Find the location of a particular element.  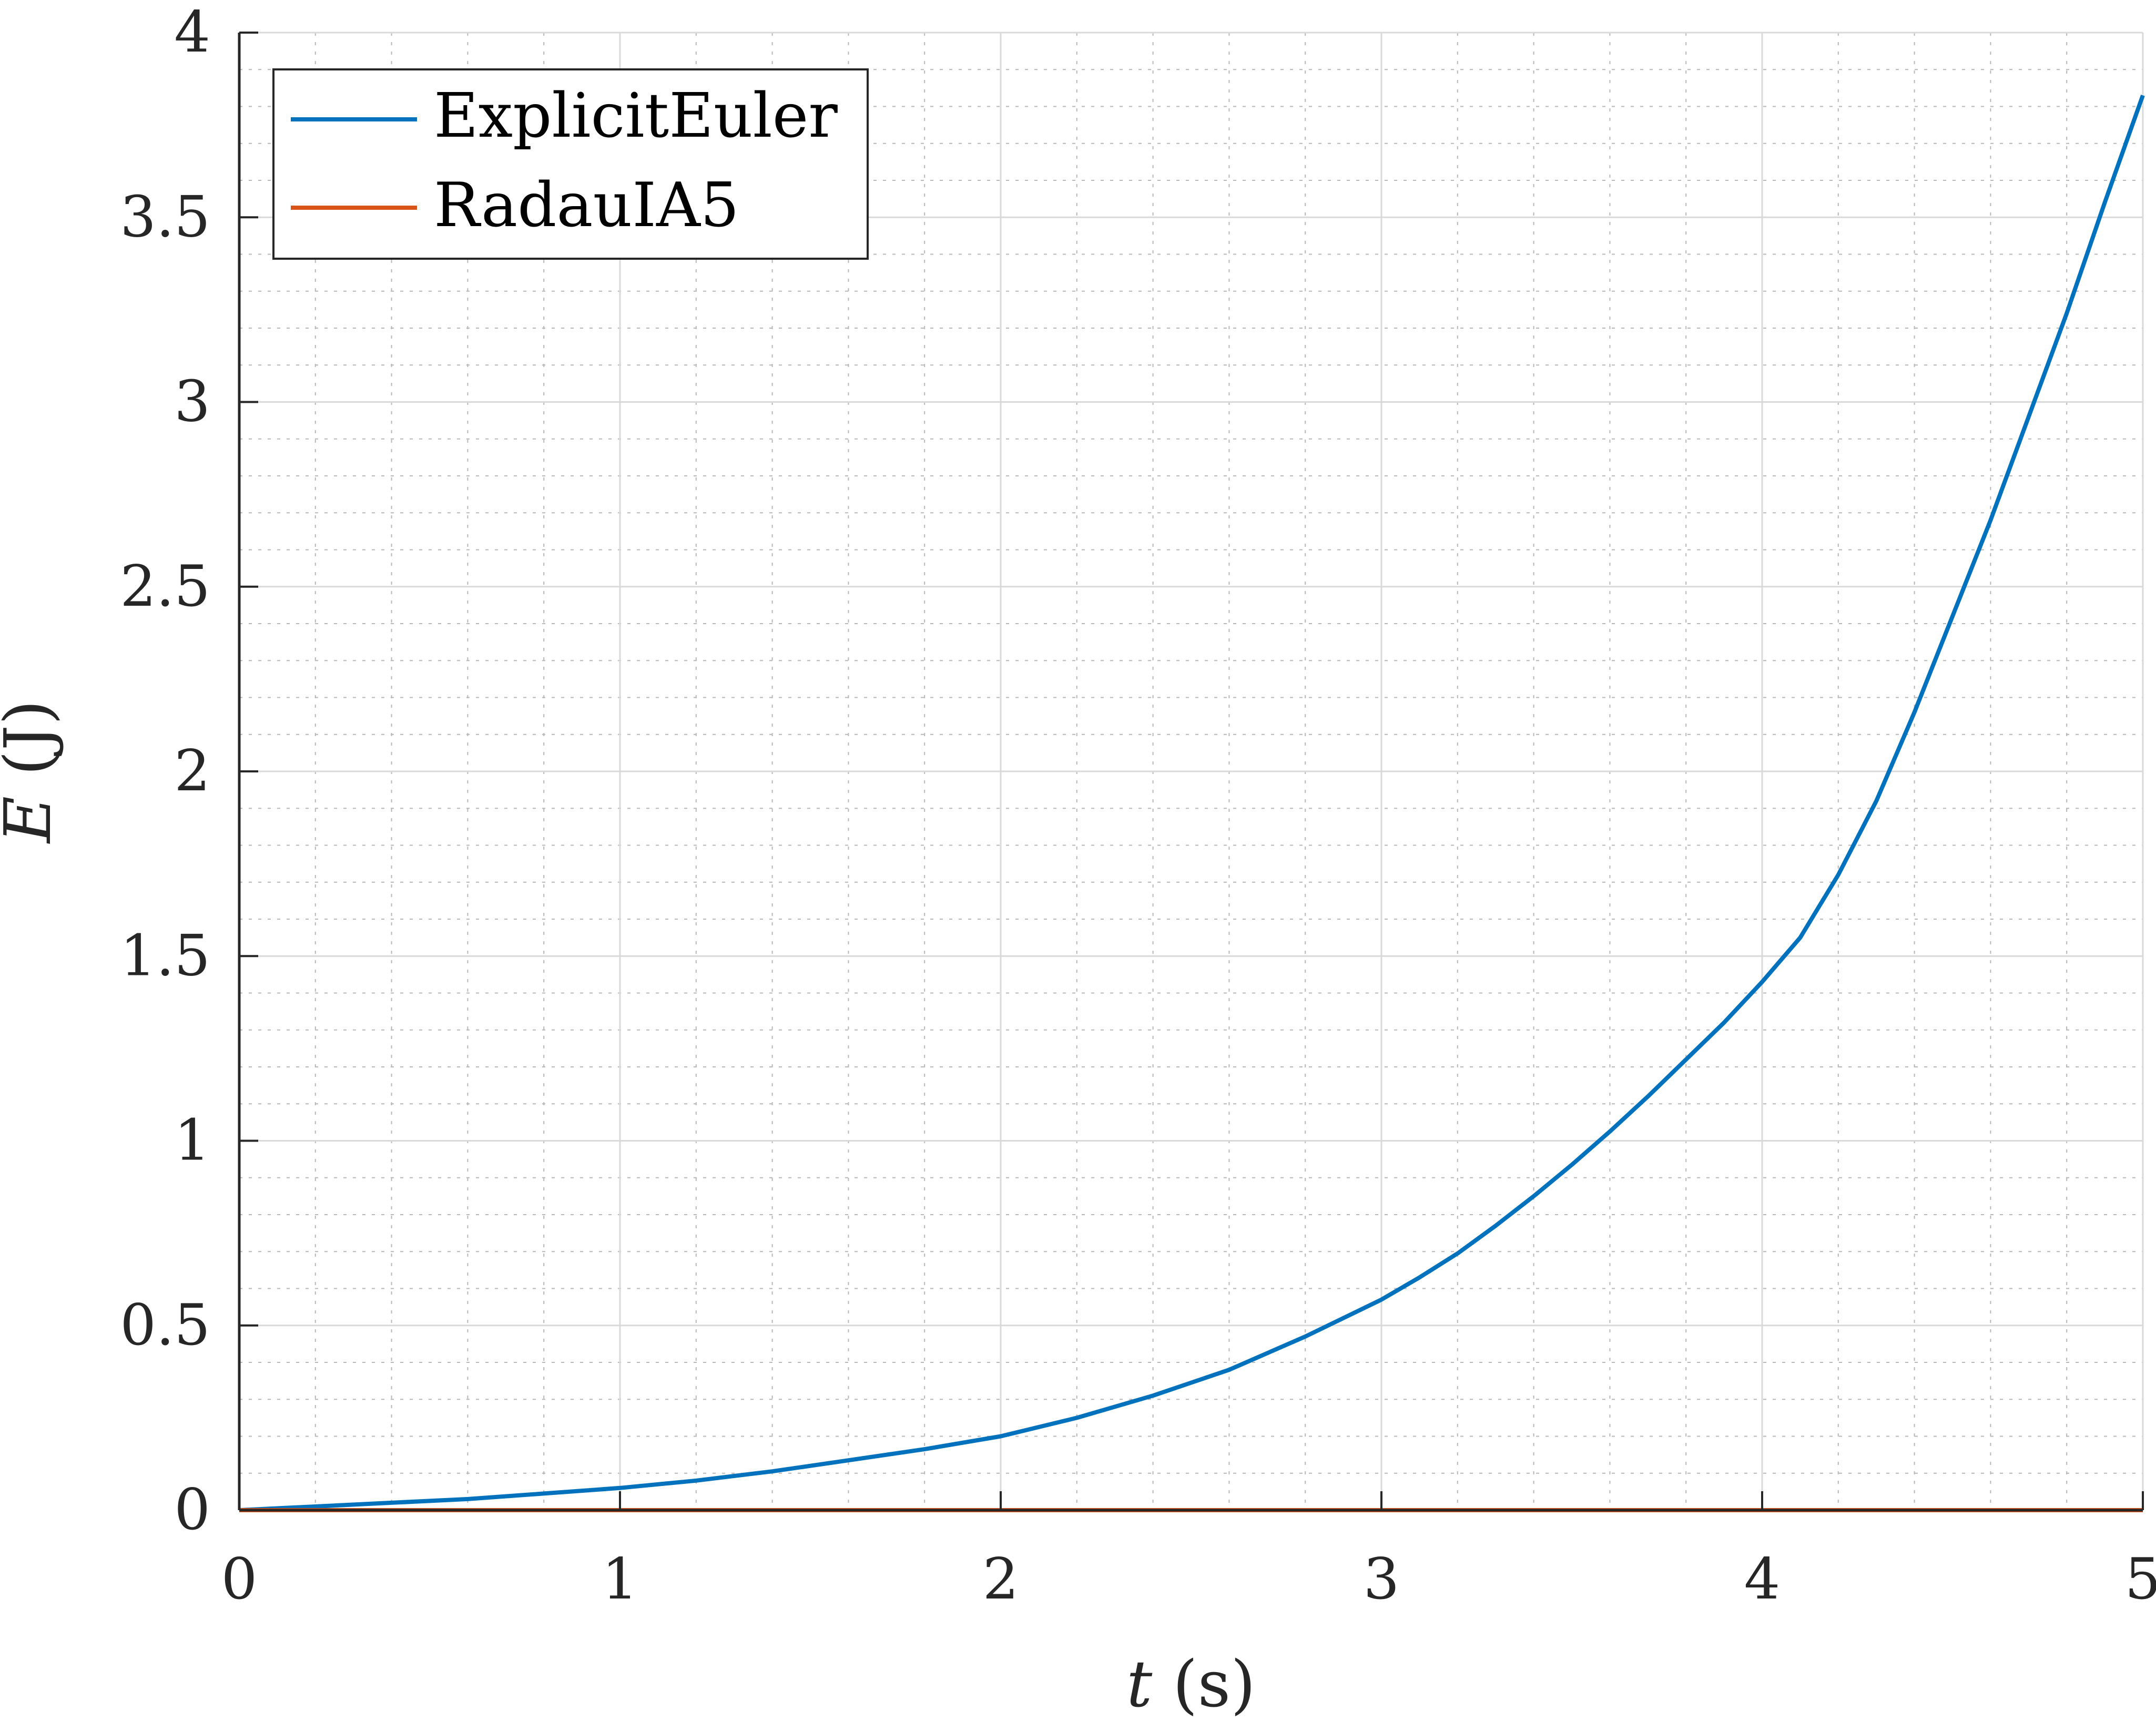

y-ticks: 0 0.5 1 1.5 2 2.5 3 3.5 4 is located at coordinates (189, 771).